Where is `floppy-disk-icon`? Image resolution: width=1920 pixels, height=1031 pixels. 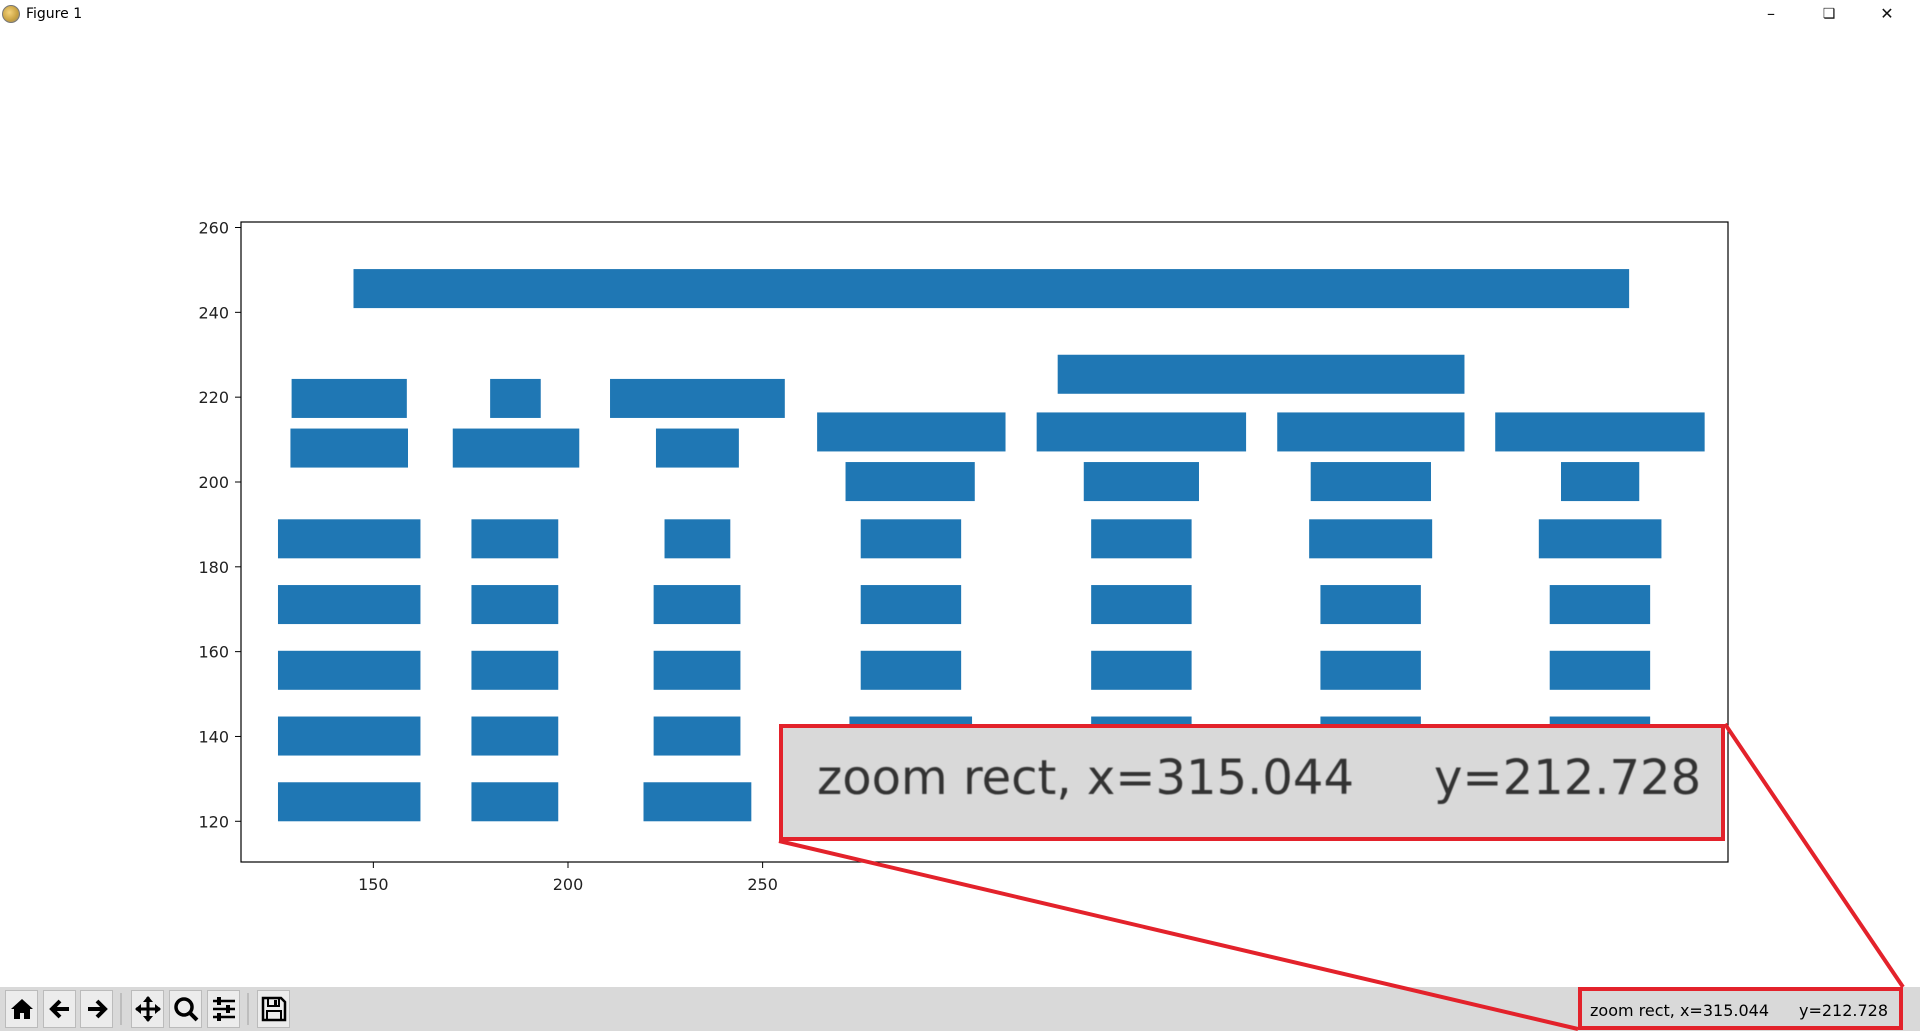 floppy-disk-icon is located at coordinates (273, 1009).